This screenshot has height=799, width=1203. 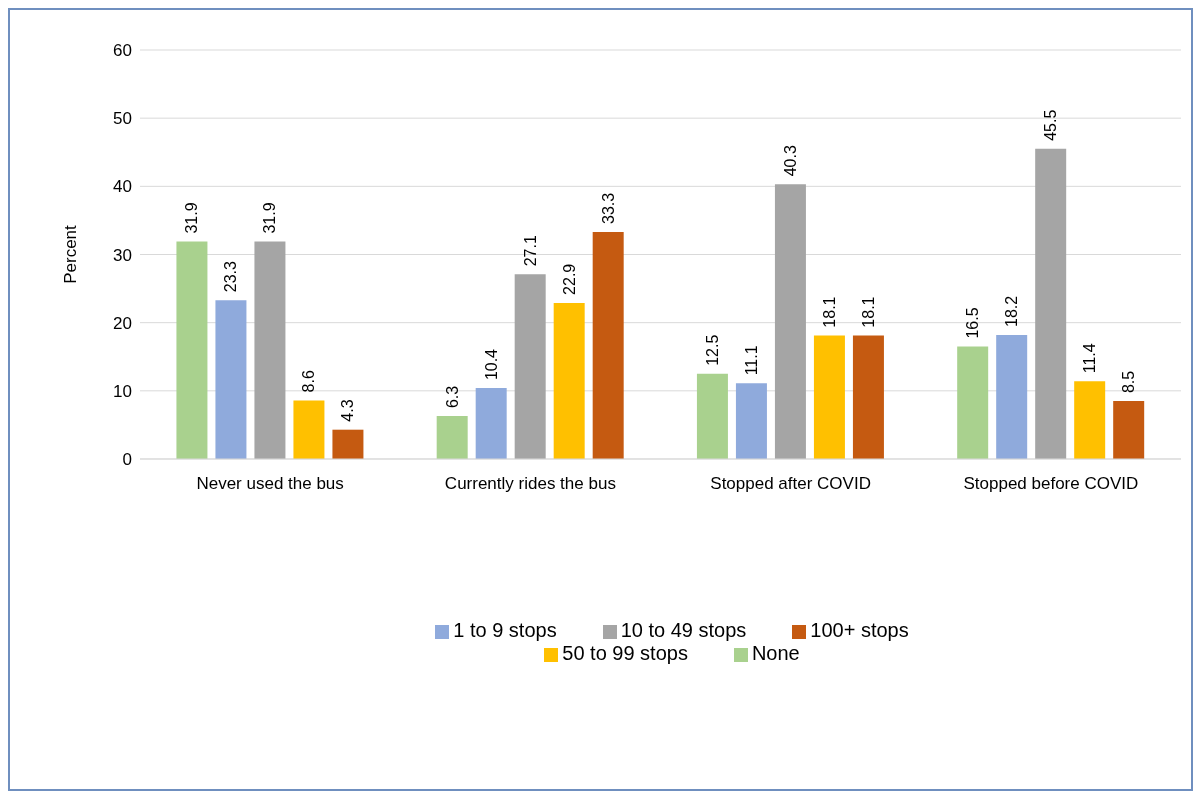 I want to click on data-label: 6.3, so click(x=452, y=397).